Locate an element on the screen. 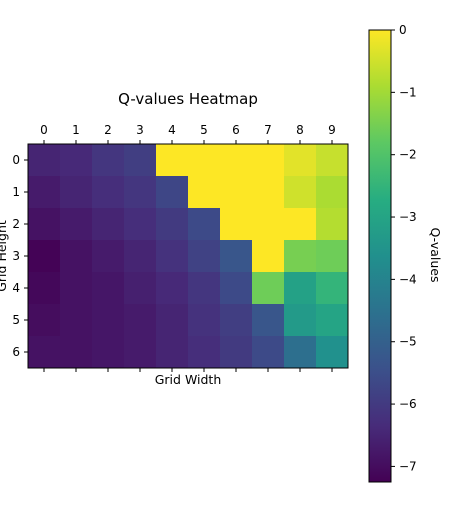 The height and width of the screenshot is (510, 450). colorbar-tick-label: −6 is located at coordinates (408, 404).